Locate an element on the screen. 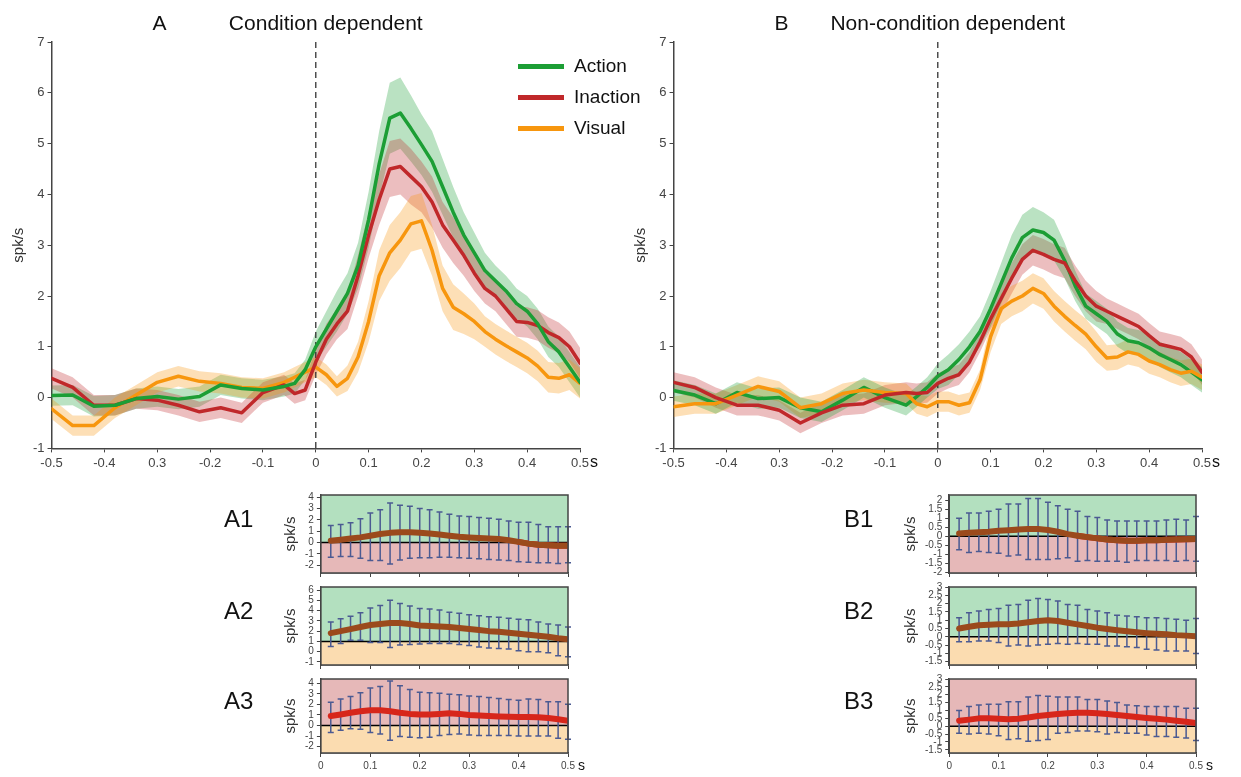 The height and width of the screenshot is (777, 1241). chart-title: A1 is located at coordinates (239, 518).